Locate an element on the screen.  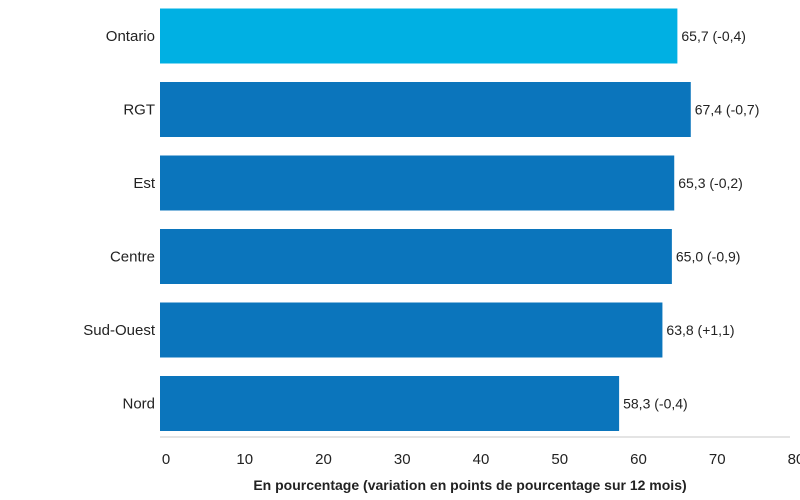
bar-ontario is located at coordinates (419, 36).